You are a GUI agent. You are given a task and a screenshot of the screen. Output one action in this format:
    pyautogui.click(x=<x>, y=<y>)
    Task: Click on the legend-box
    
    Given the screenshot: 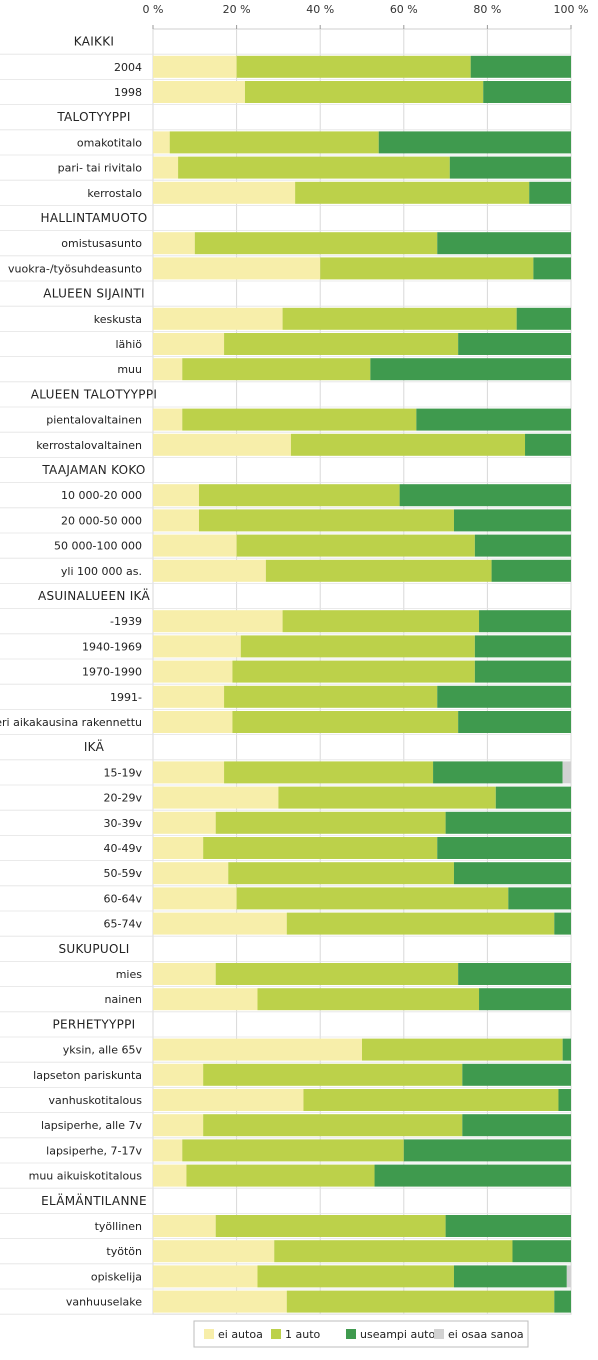 What is the action you would take?
    pyautogui.click(x=361, y=1334)
    